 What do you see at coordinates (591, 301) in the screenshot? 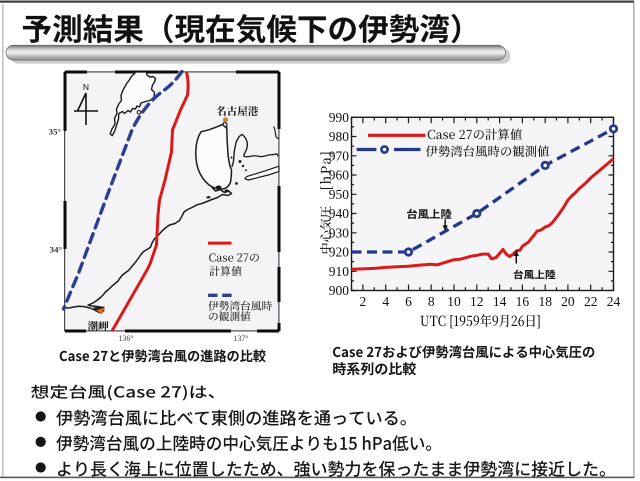
I see `svg-text: 22` at bounding box center [591, 301].